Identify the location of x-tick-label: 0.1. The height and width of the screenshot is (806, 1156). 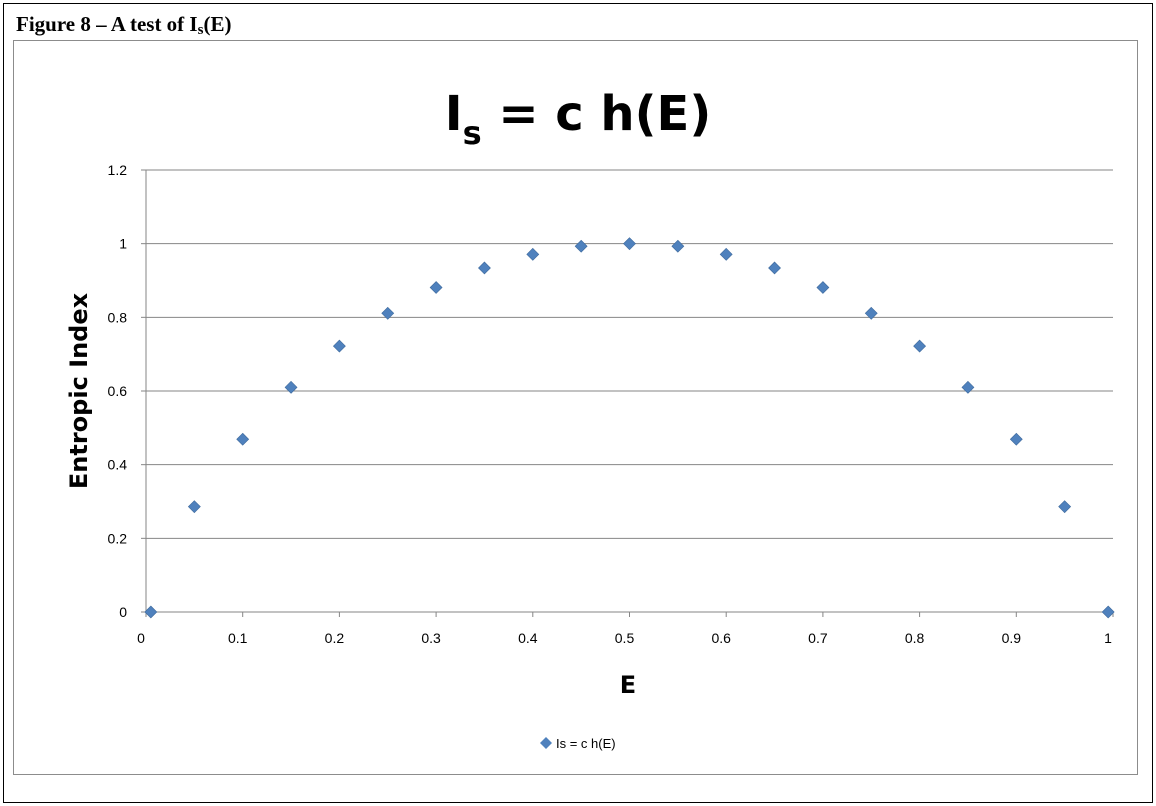
(238, 638).